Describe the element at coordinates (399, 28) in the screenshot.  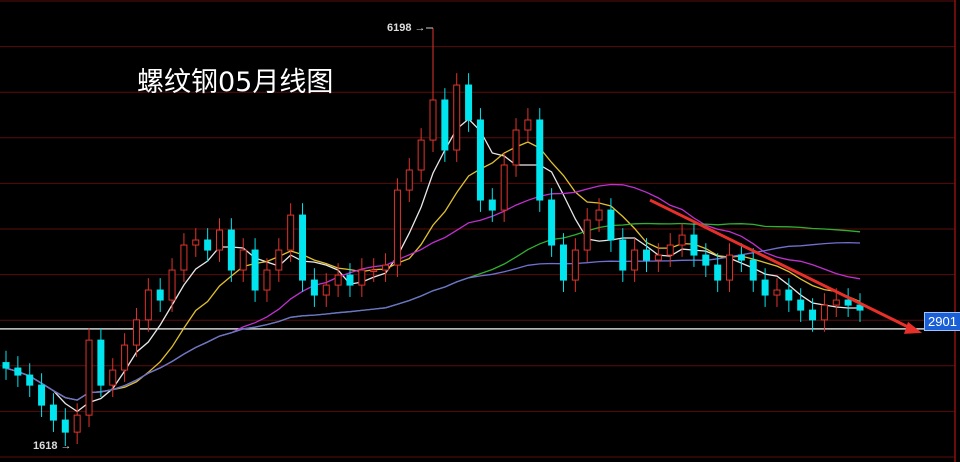
I see `high-value: 6198` at that location.